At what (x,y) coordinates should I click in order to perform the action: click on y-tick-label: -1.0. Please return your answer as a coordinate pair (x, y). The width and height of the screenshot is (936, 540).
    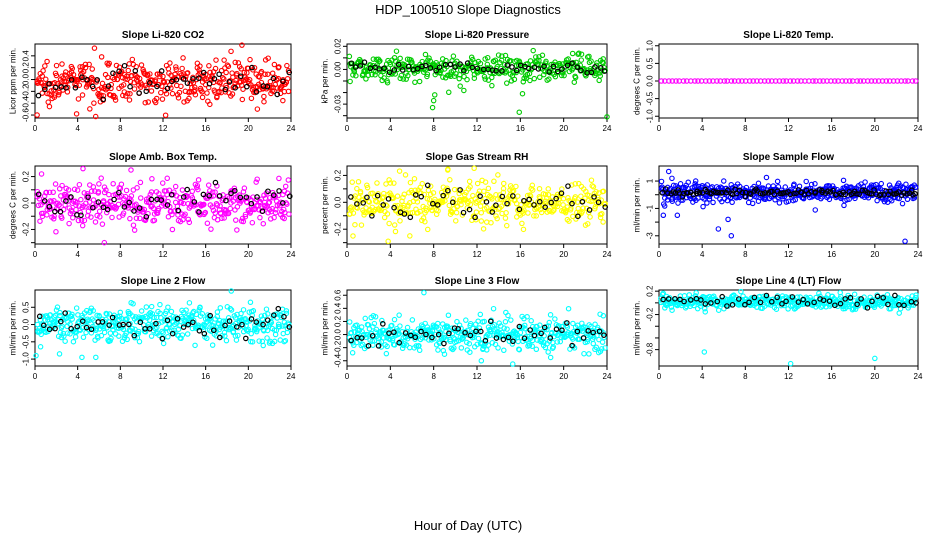
    Looking at the image, I should click on (26, 359).